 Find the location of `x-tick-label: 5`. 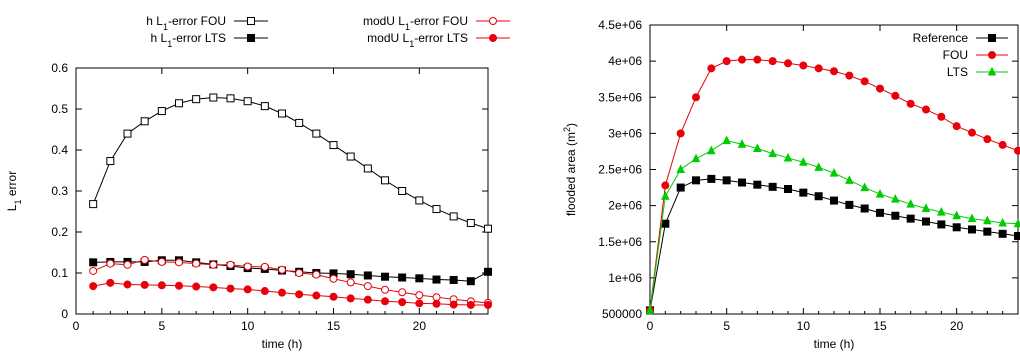

x-tick-label: 5 is located at coordinates (161, 326).